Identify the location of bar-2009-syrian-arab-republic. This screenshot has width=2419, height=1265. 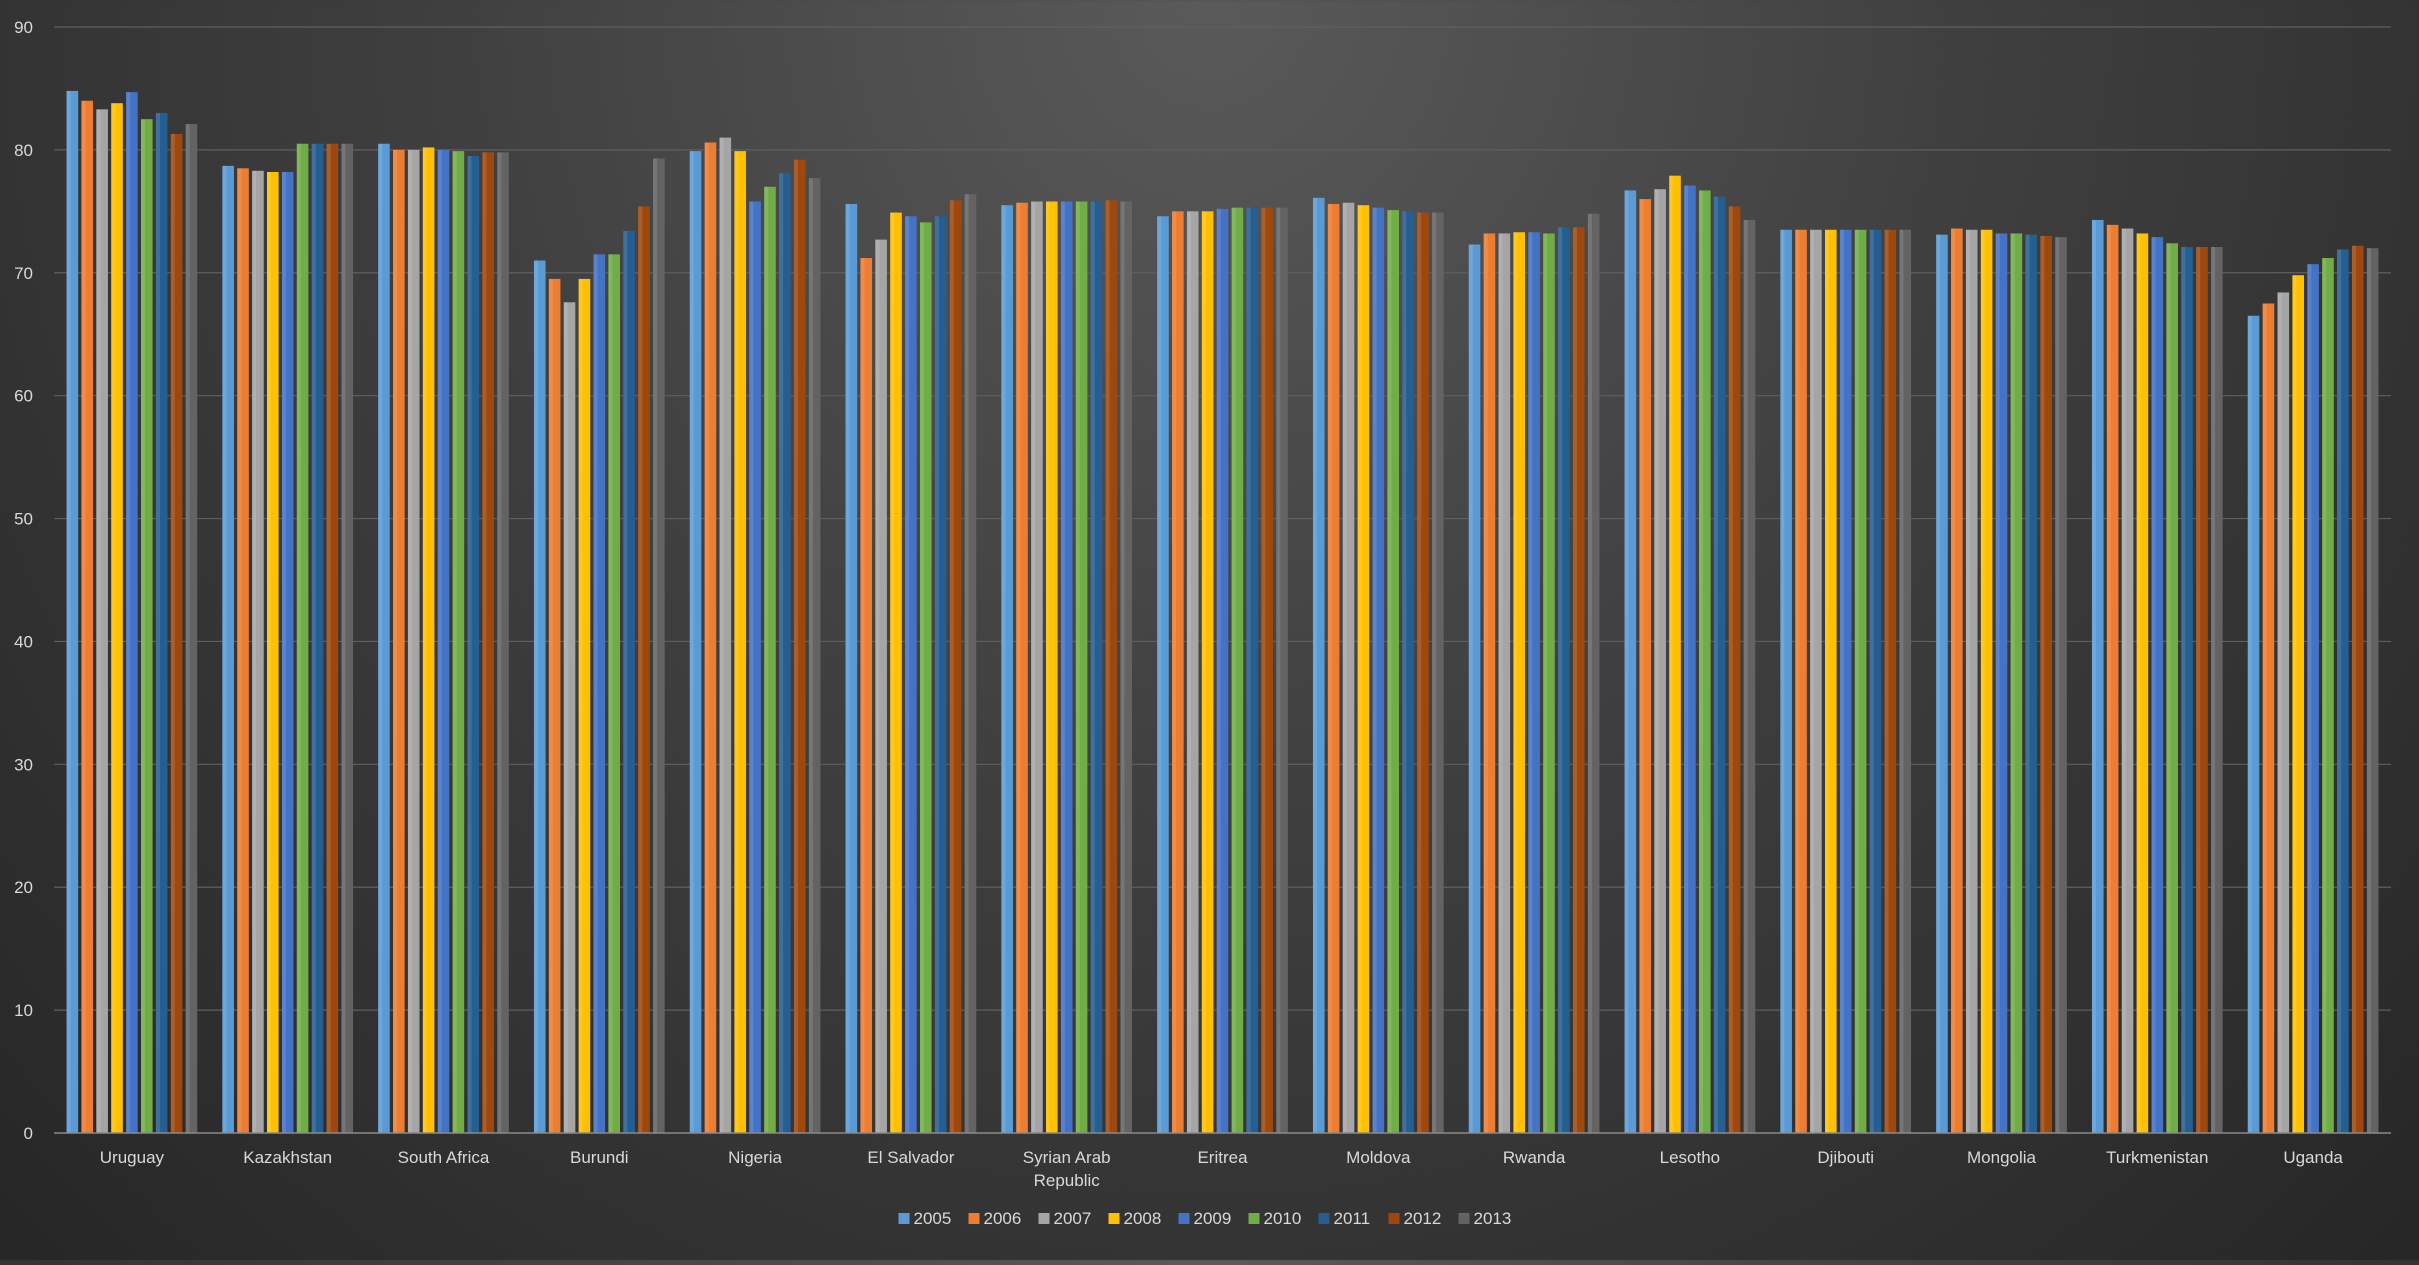
(1066, 667).